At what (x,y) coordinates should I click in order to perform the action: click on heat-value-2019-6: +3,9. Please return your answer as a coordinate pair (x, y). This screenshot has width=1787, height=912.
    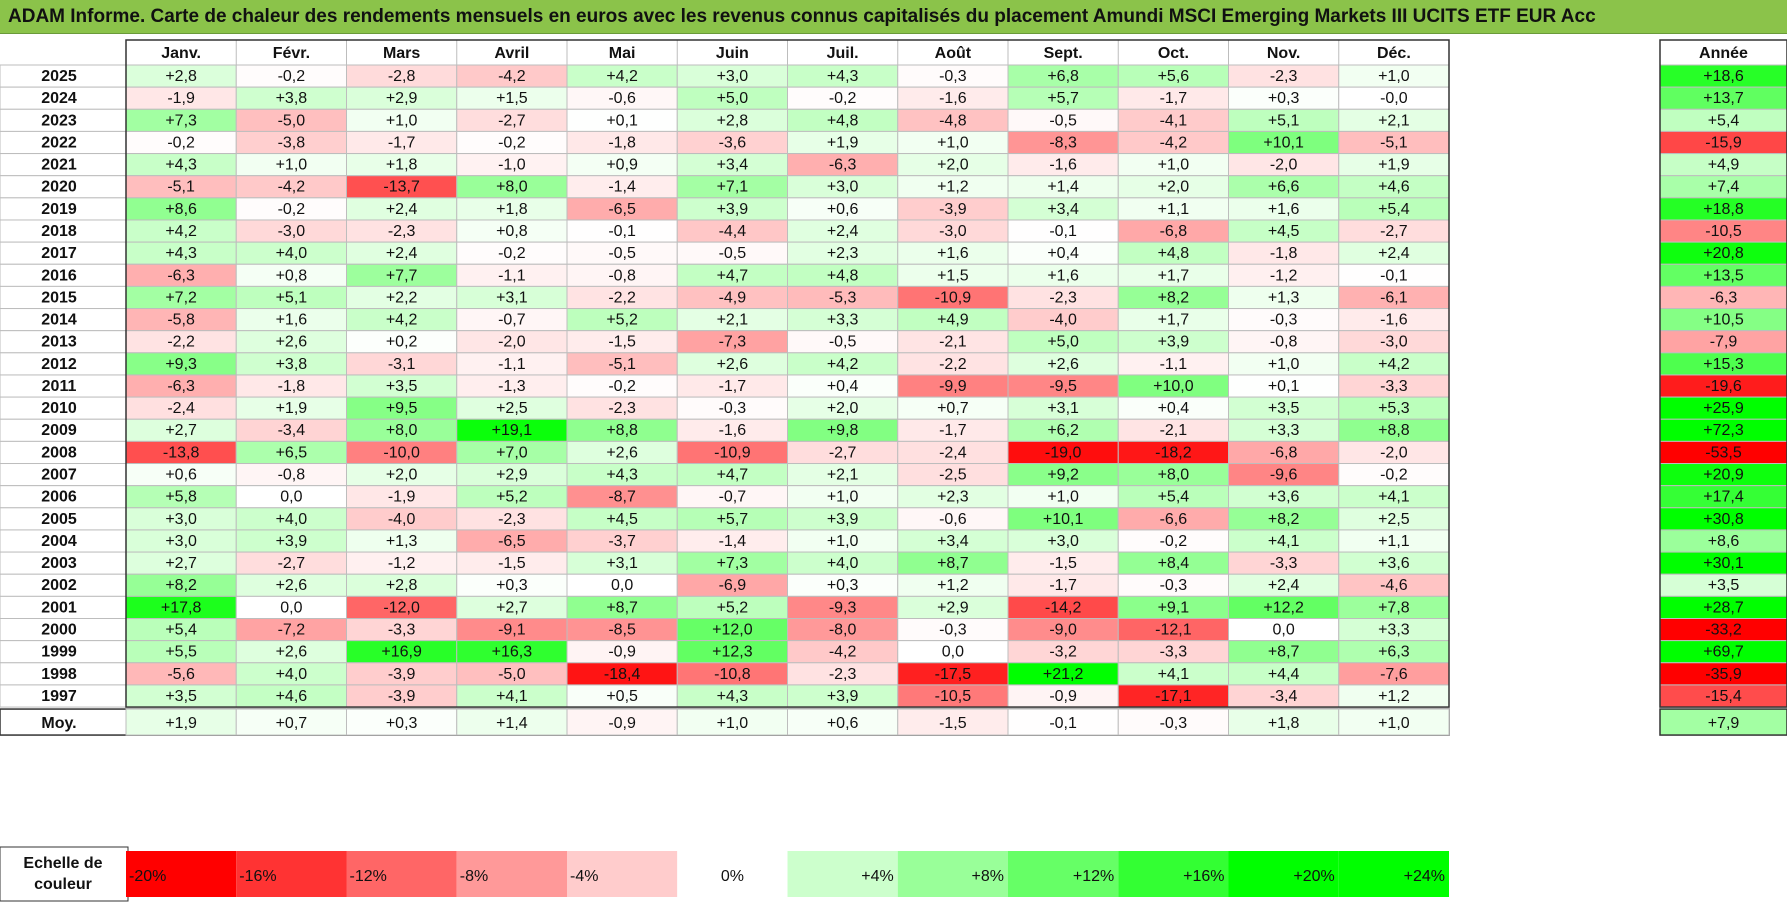
    Looking at the image, I should click on (733, 209).